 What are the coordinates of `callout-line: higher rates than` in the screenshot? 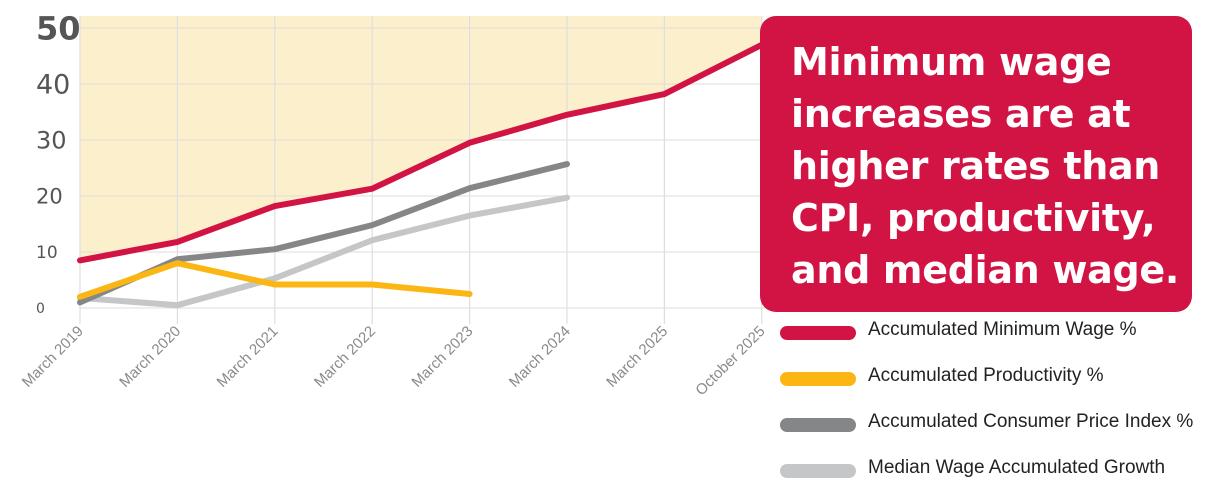 It's located at (976, 166).